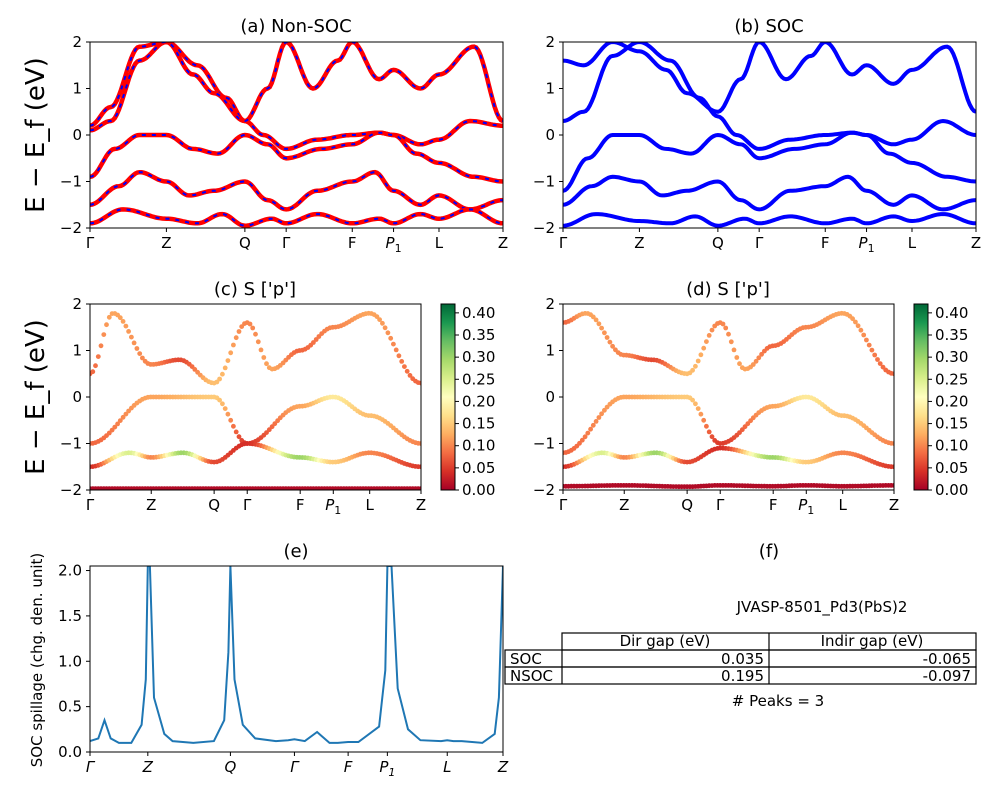  Describe the element at coordinates (728, 289) in the screenshot. I see `panel-d-title: (d) S ['p']` at that location.